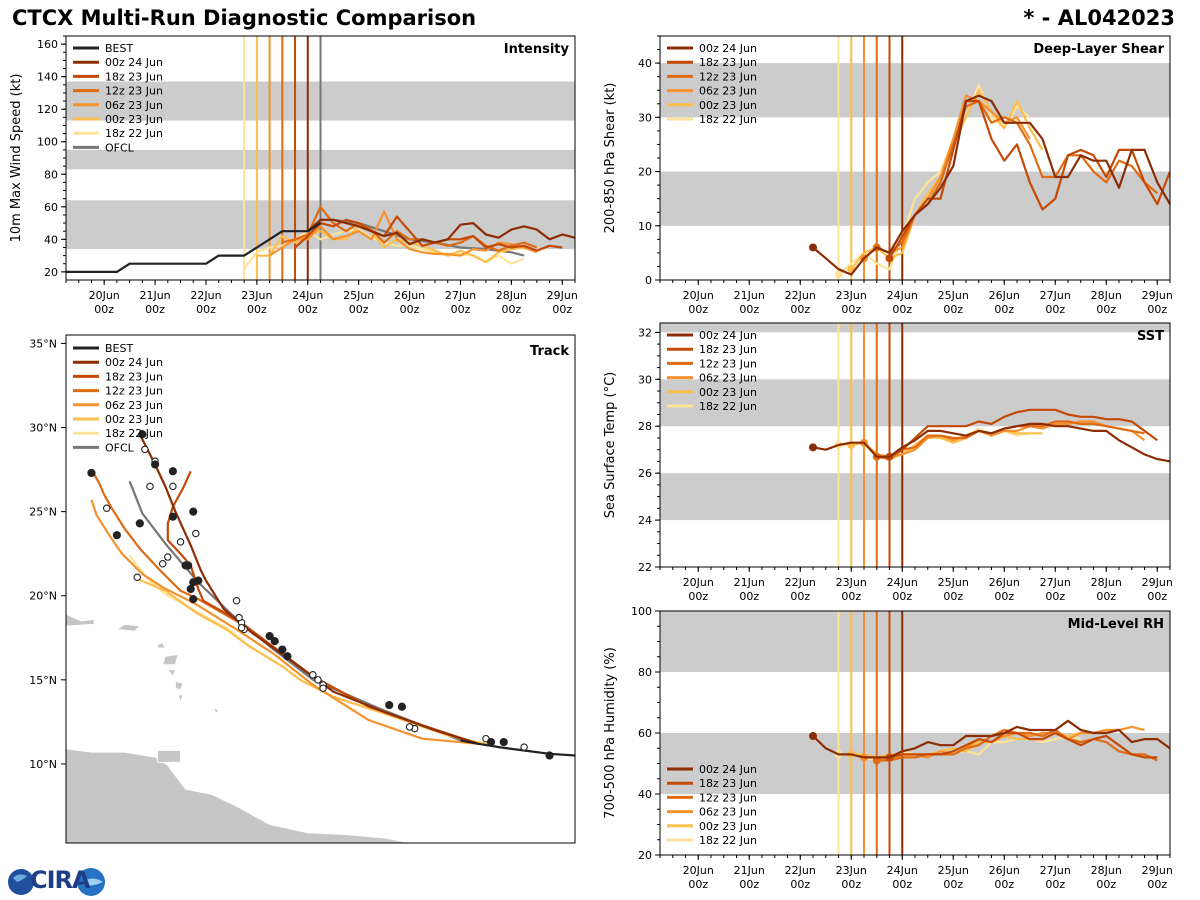 The height and width of the screenshot is (900, 1200). Describe the element at coordinates (645, 63) in the screenshot. I see `shear-ytick-label: 40` at that location.